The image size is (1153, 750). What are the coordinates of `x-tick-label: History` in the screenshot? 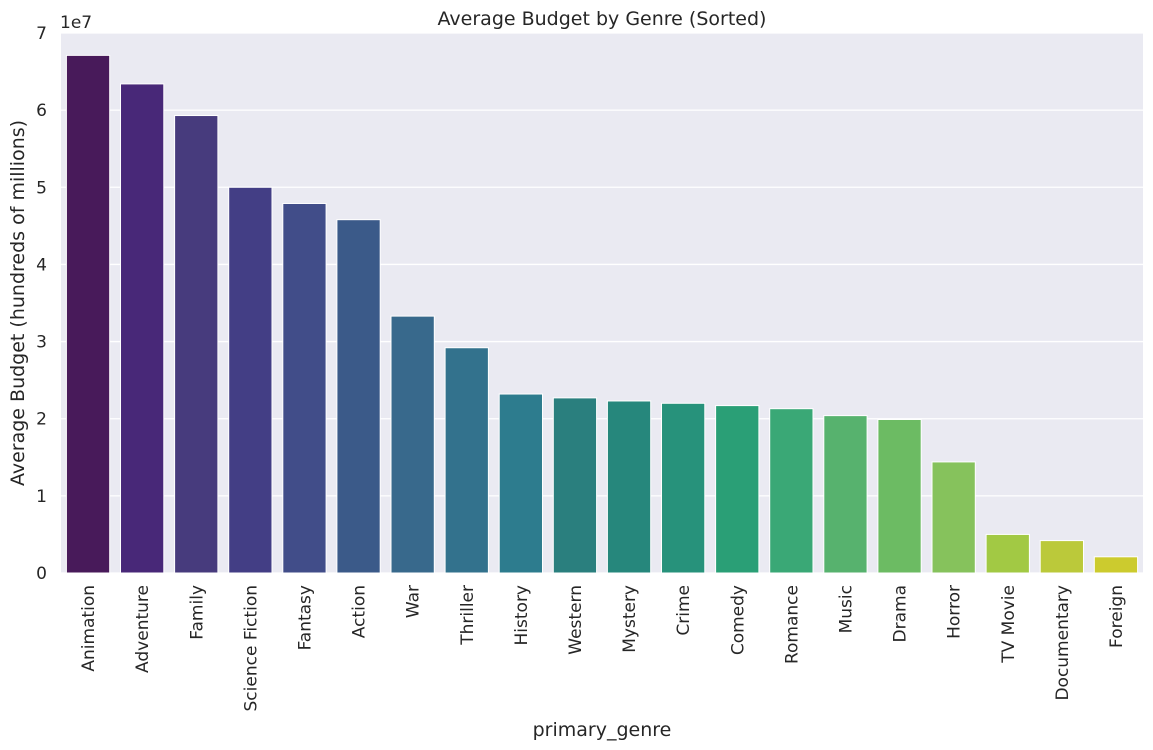 It's located at (522, 615).